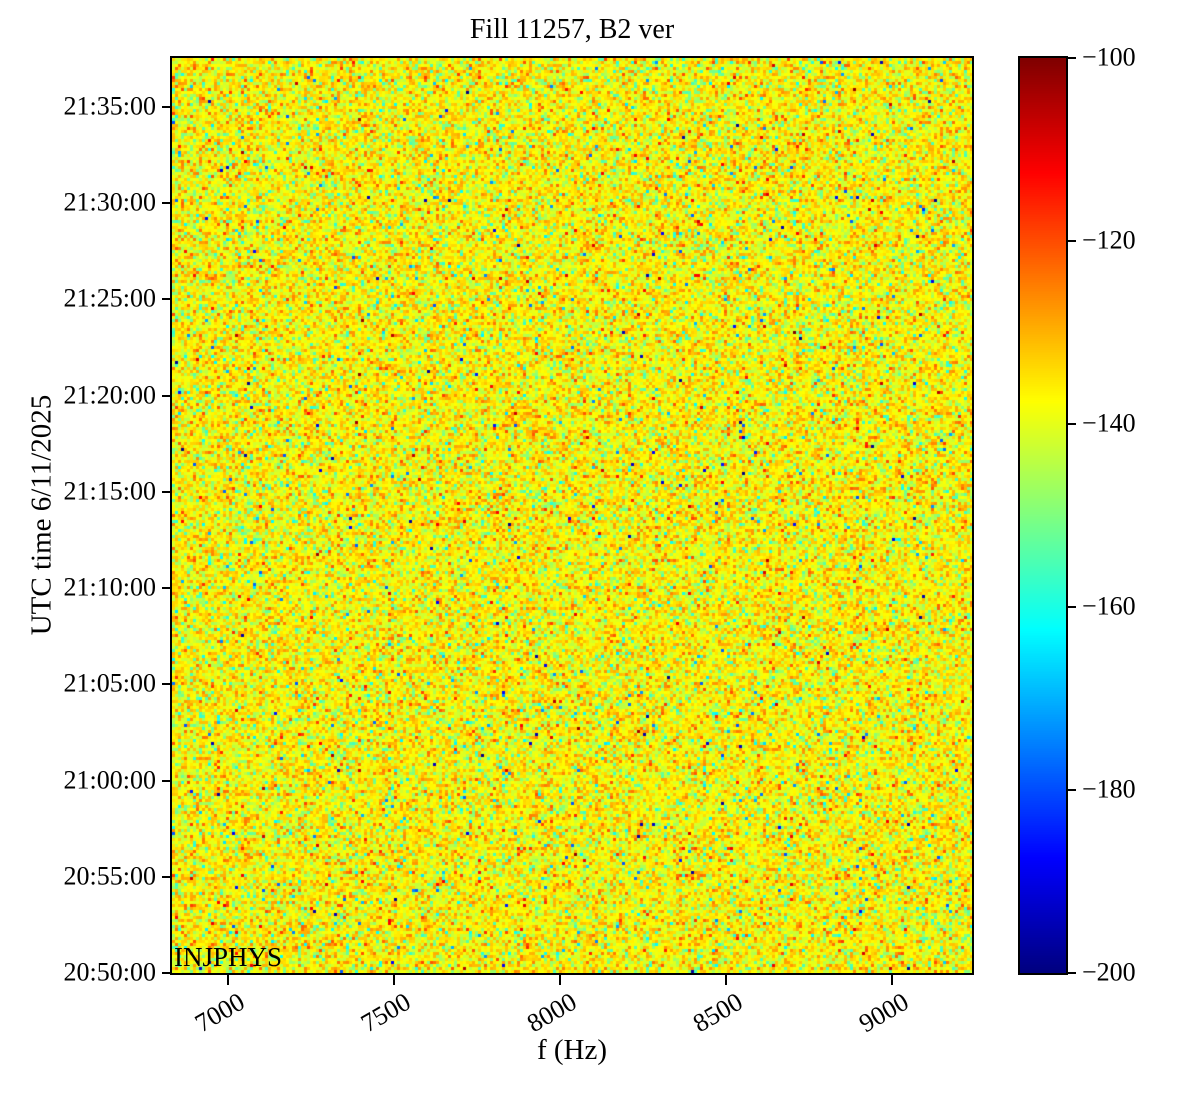 Image resolution: width=1200 pixels, height=1100 pixels. I want to click on x-tick-label: 8500, so click(718, 1013).